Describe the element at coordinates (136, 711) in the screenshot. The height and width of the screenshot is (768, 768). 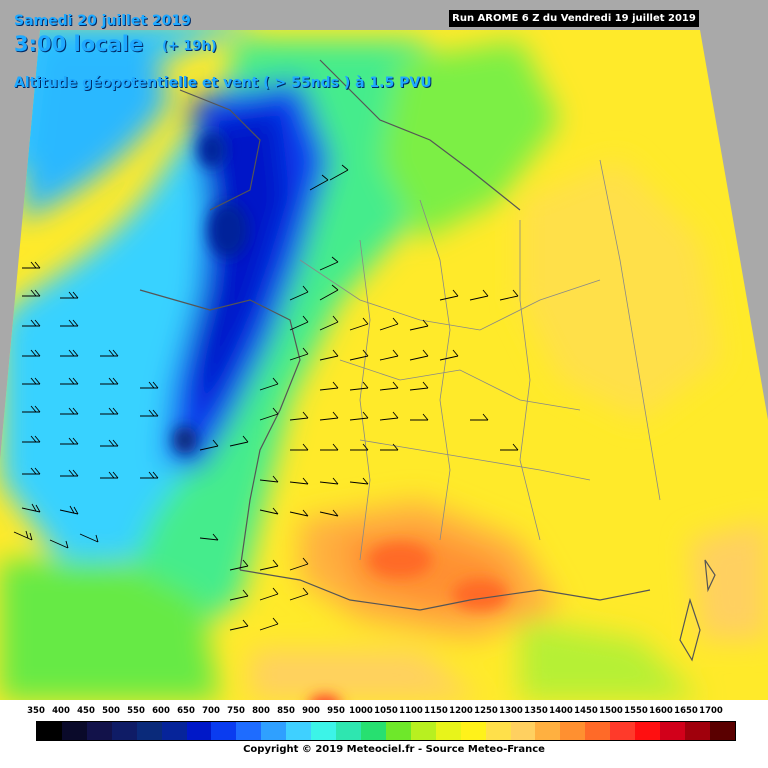
I see `legend-label-550: 550` at that location.